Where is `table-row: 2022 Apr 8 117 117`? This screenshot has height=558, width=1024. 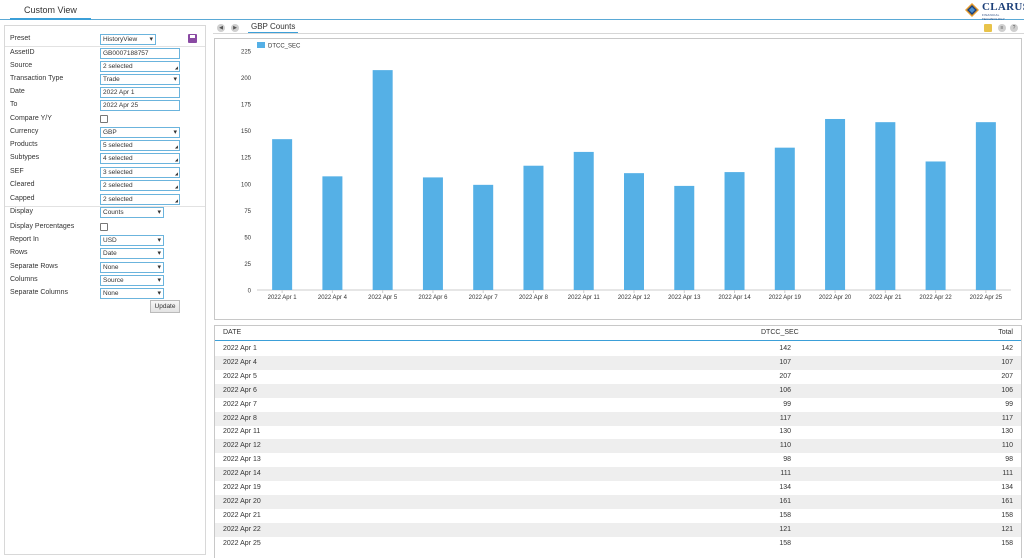
table-row: 2022 Apr 8 117 117 is located at coordinates (618, 418).